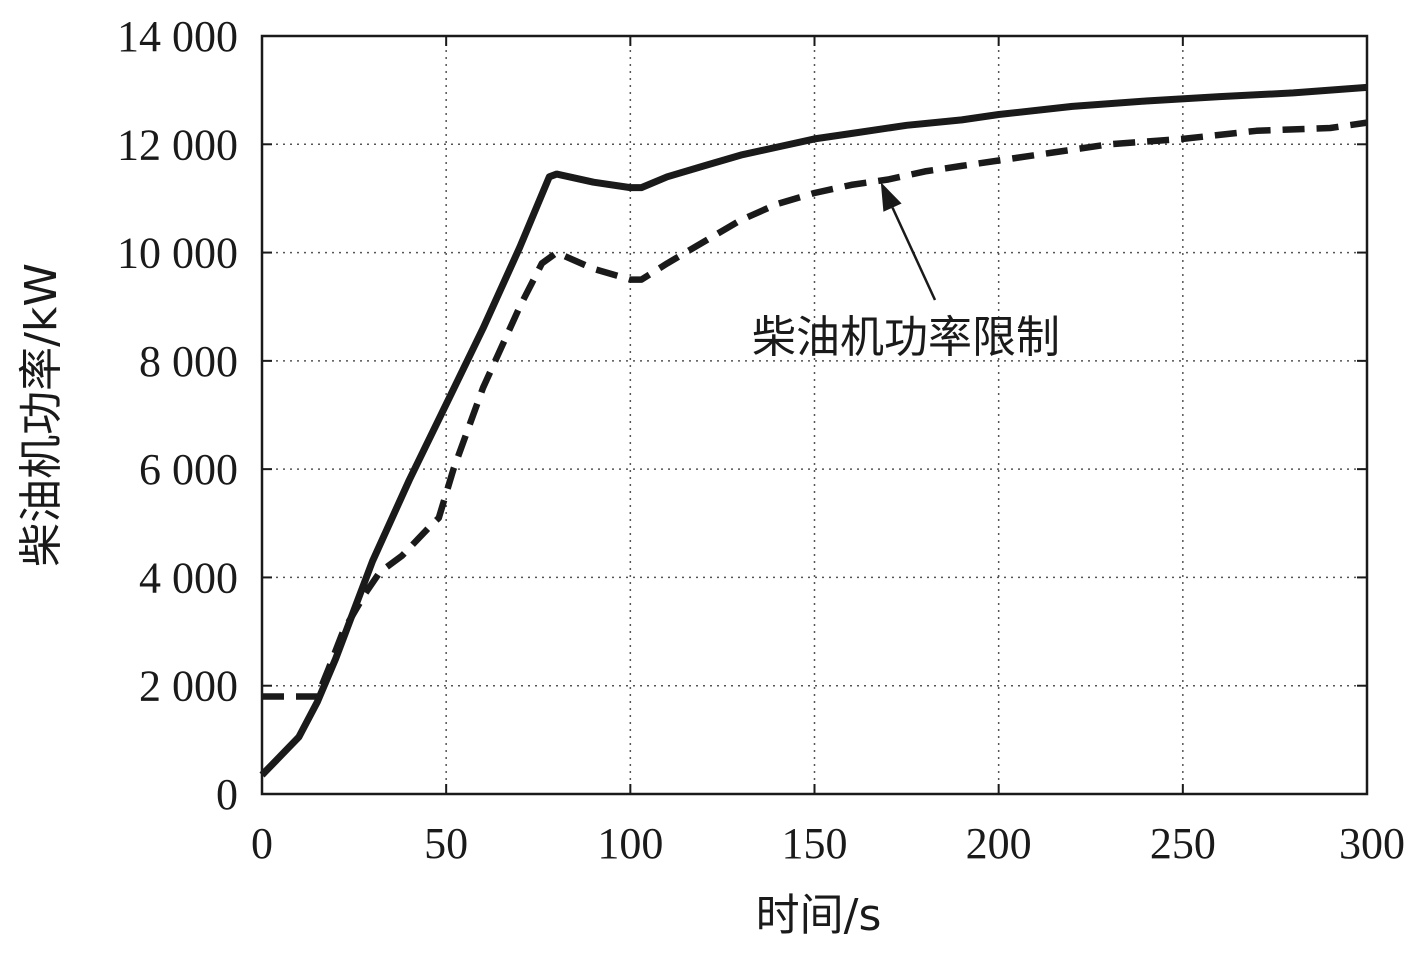 The width and height of the screenshot is (1417, 959). What do you see at coordinates (906, 337) in the screenshot?
I see `annotation-label: 柴油机功率限制` at bounding box center [906, 337].